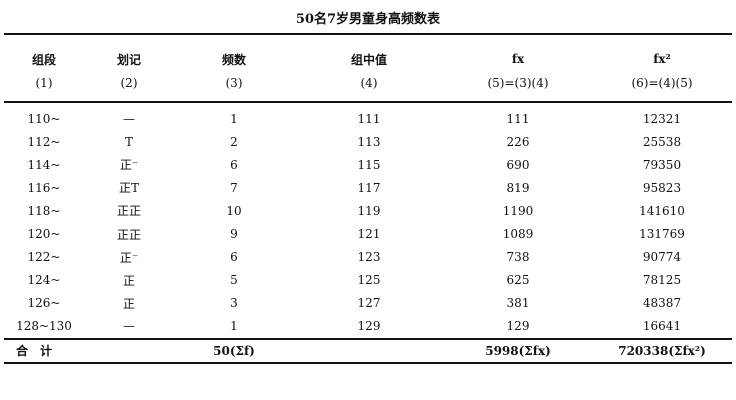 This screenshot has width=736, height=400. I want to click on table-cell: 9, so click(234, 234).